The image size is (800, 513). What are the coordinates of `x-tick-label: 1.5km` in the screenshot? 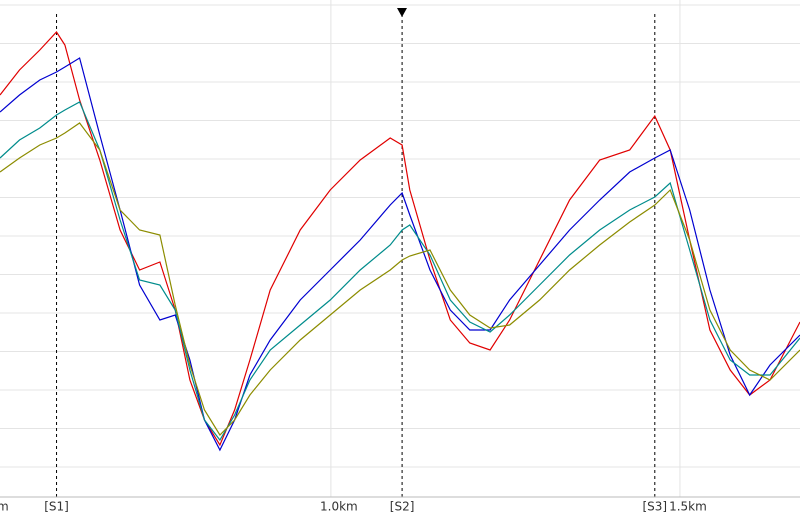 It's located at (688, 506).